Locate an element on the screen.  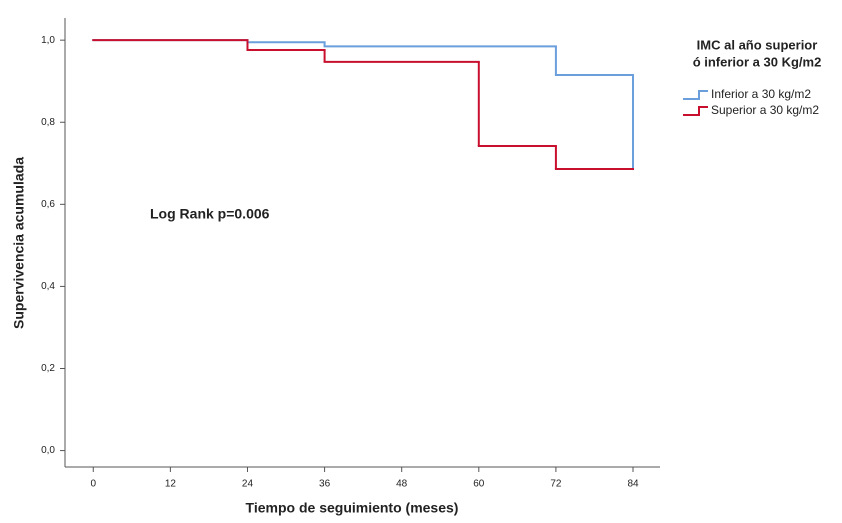
y-tick-label: 0,2 is located at coordinates (48, 368).